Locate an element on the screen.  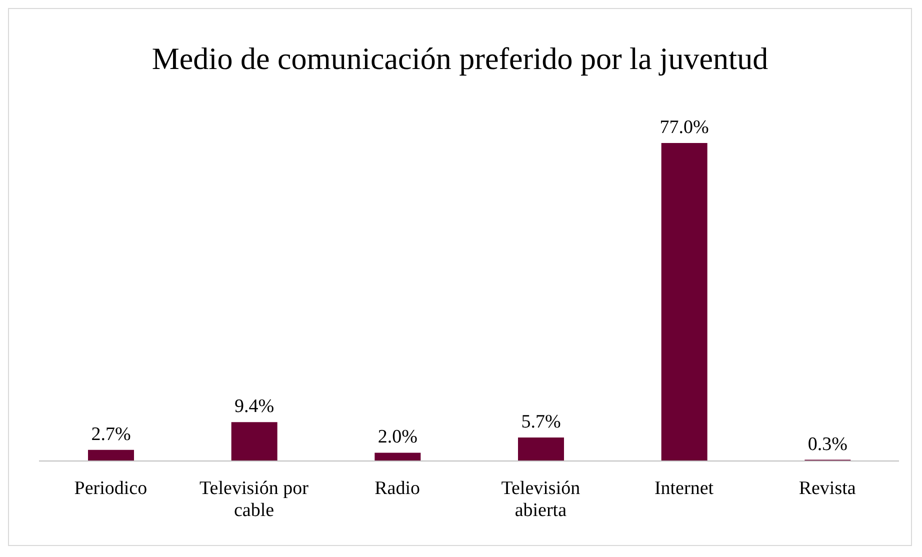
x-tick-label: Televisión abierta is located at coordinates (541, 499).